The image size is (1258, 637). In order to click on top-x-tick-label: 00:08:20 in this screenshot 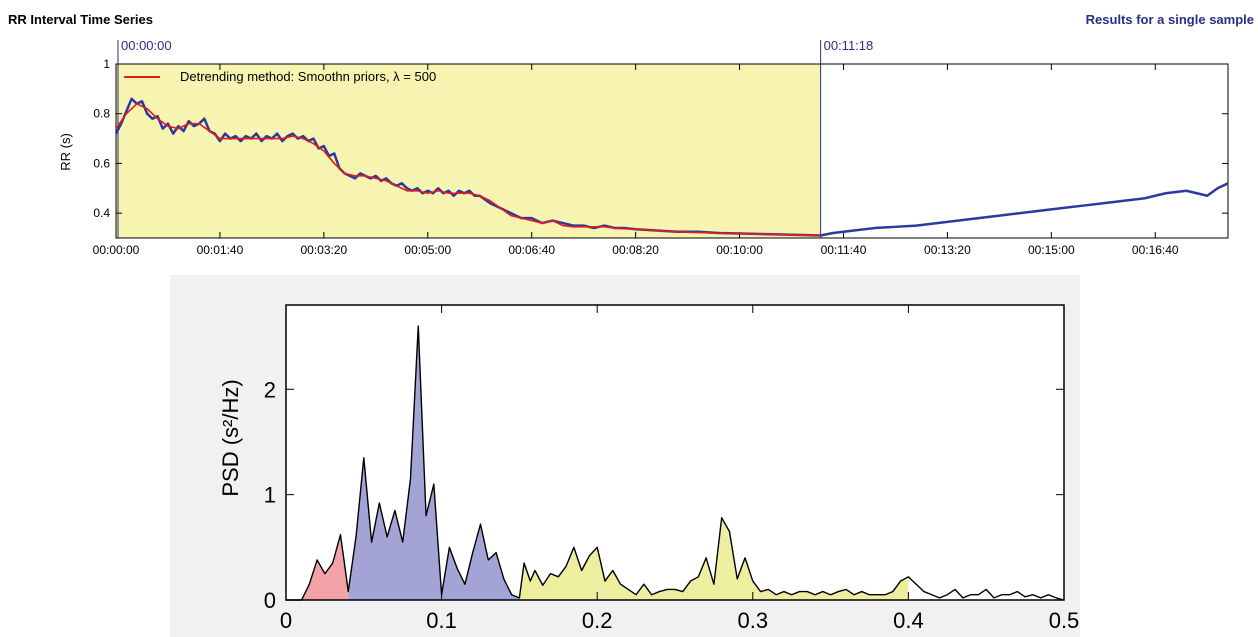, I will do `click(635, 250)`.